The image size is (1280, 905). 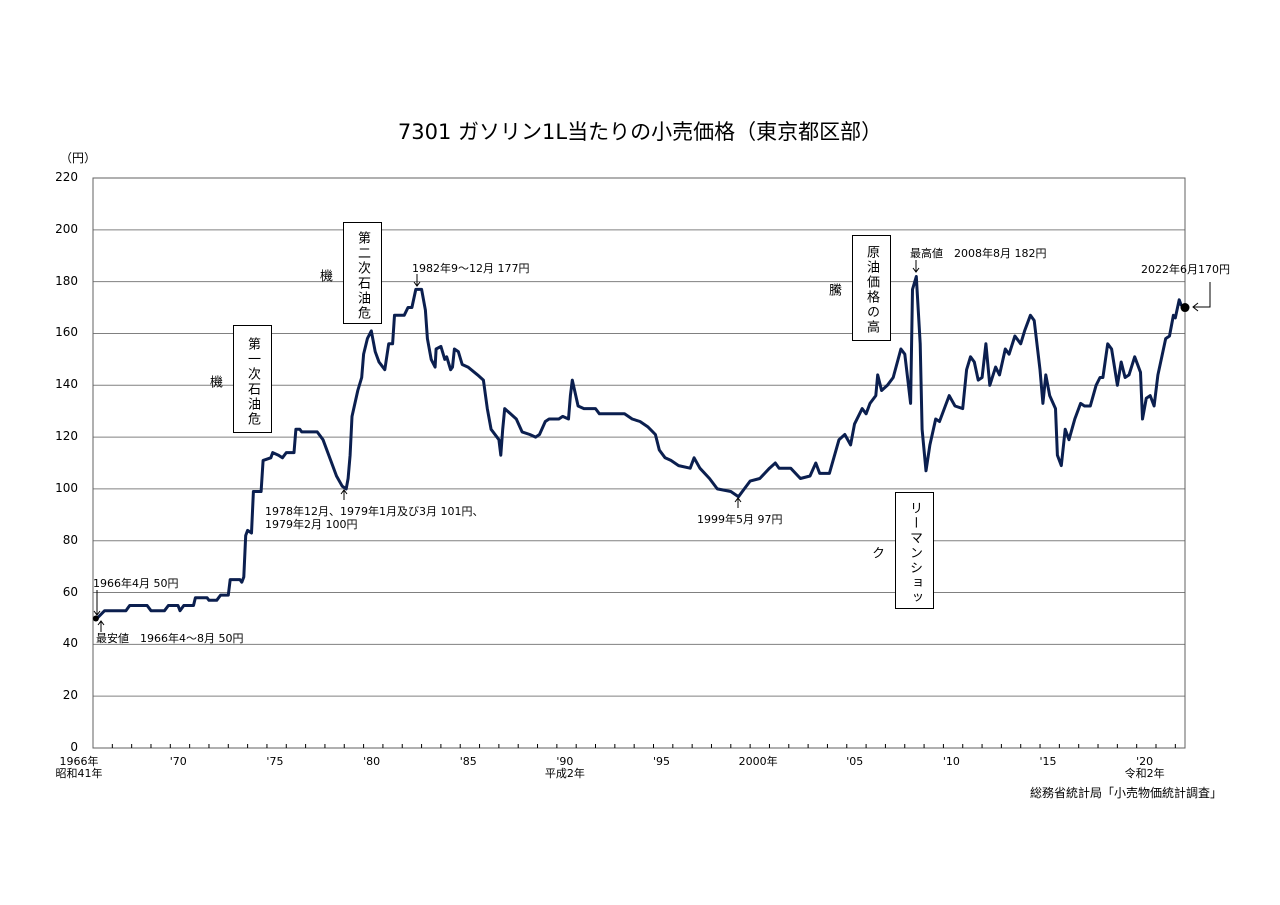 What do you see at coordinates (66, 384) in the screenshot?
I see `y-tick-label: 140` at bounding box center [66, 384].